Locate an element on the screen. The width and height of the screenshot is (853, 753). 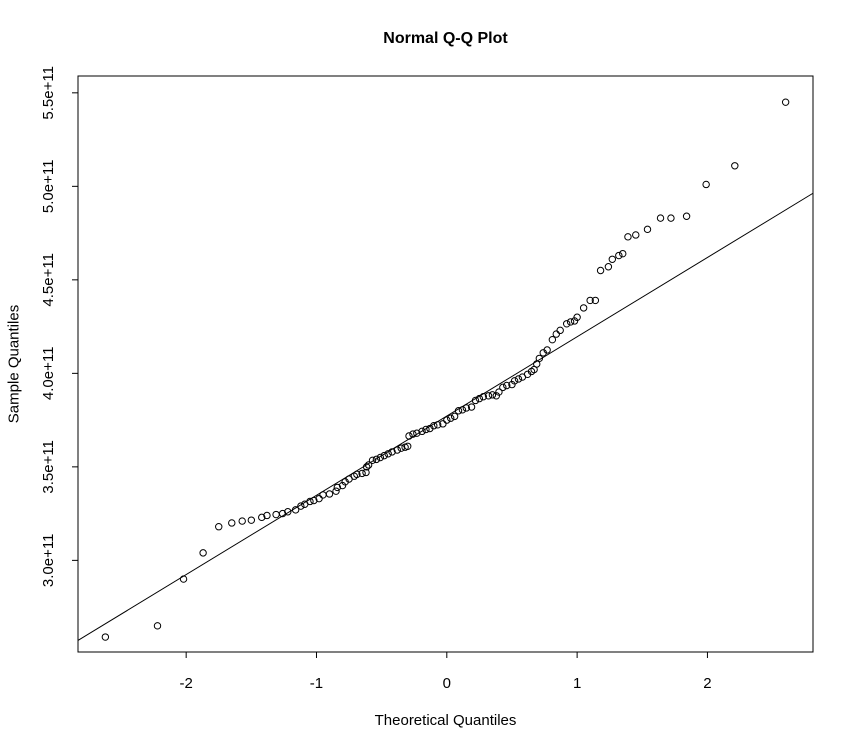
y-tick-label: 5.5e+11 is located at coordinates (48, 93).